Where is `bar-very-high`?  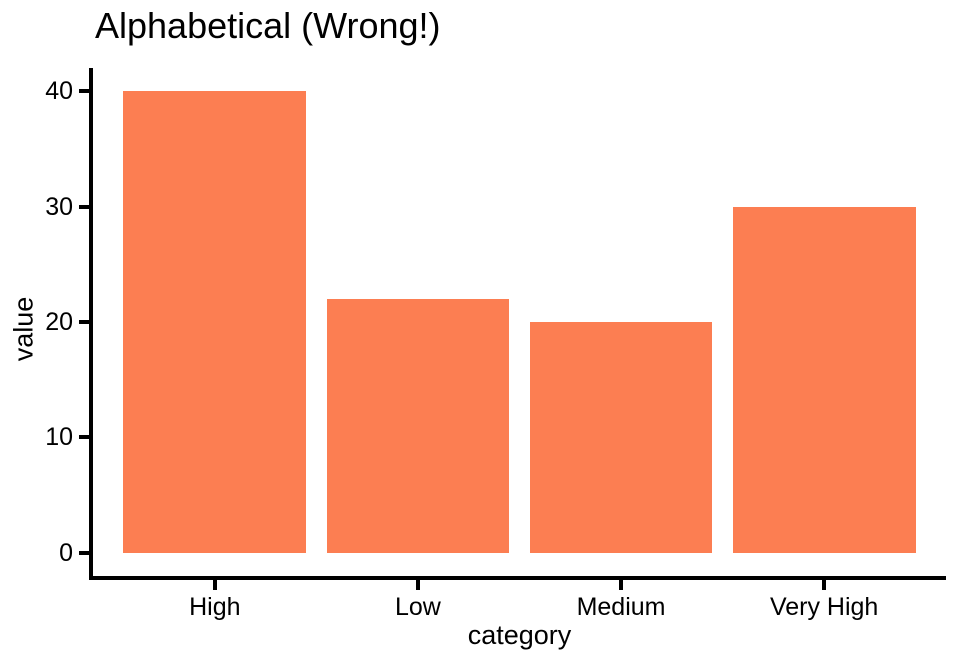
bar-very-high is located at coordinates (824, 379).